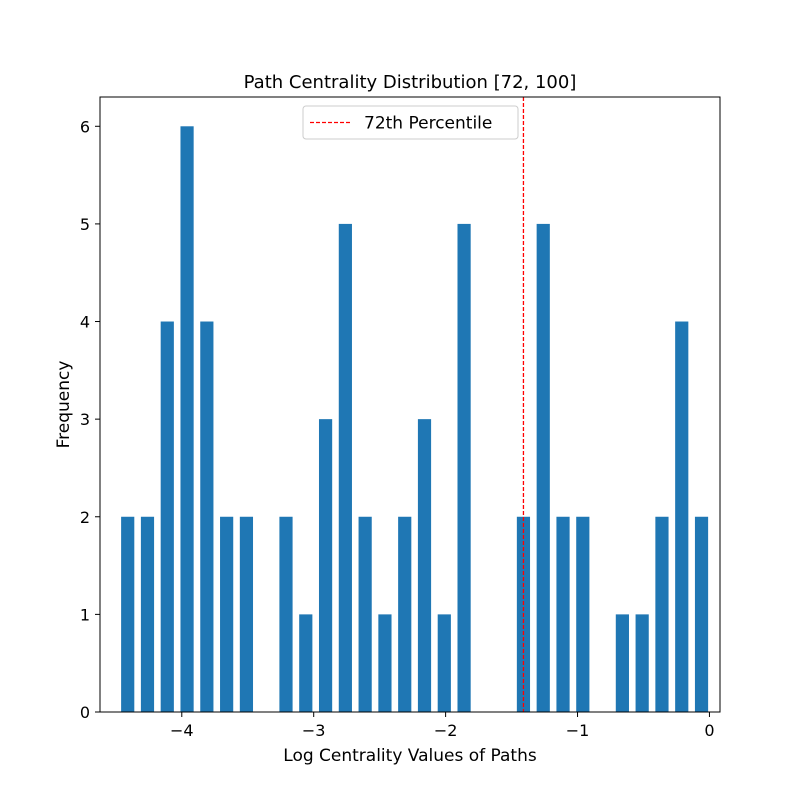  I want to click on x-axis-ticks: −4 −3 −2 −1 0, so click(442, 726).